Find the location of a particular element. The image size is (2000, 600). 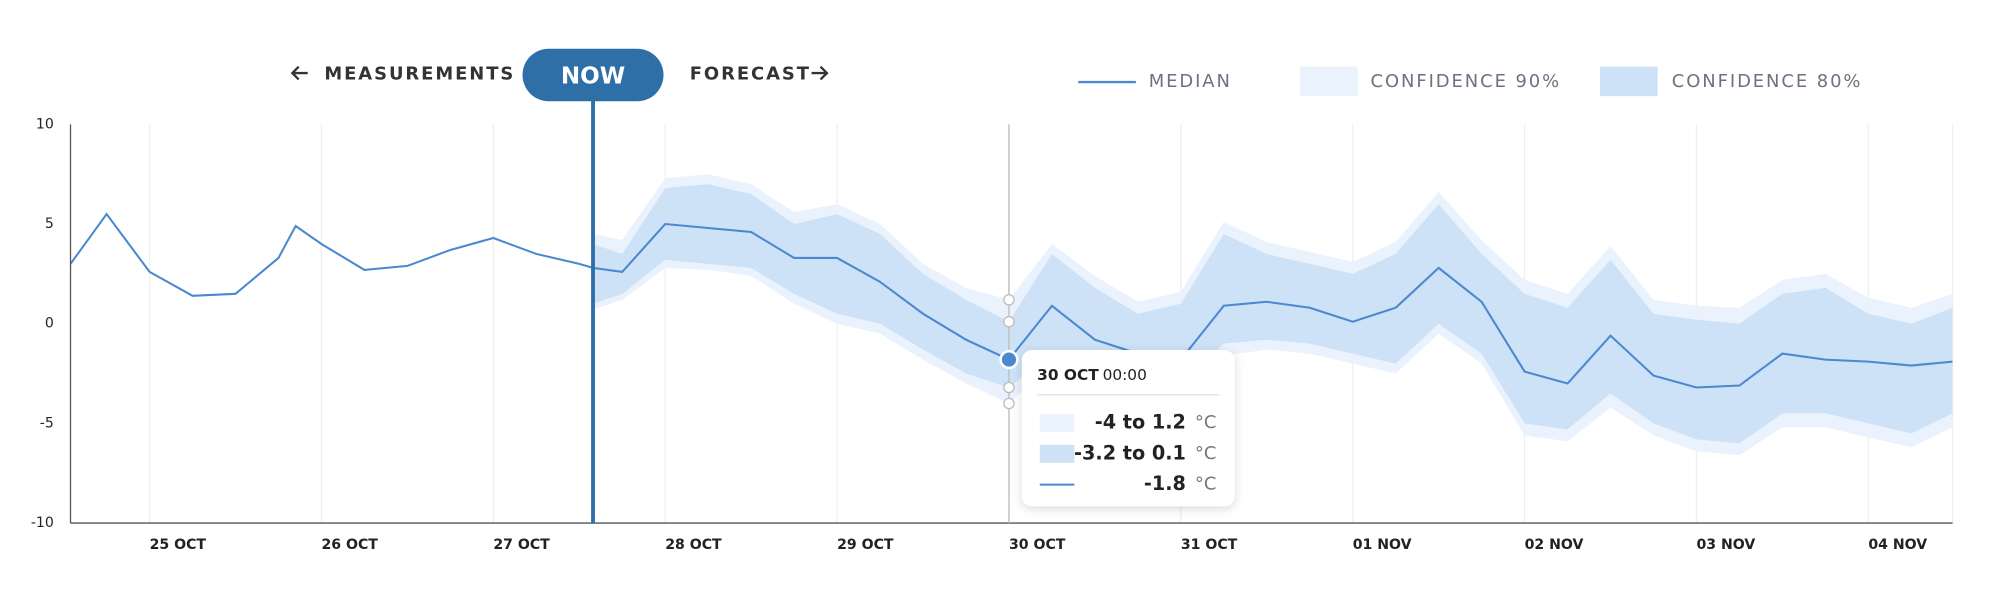

y-tick-label: 0 is located at coordinates (49, 324).